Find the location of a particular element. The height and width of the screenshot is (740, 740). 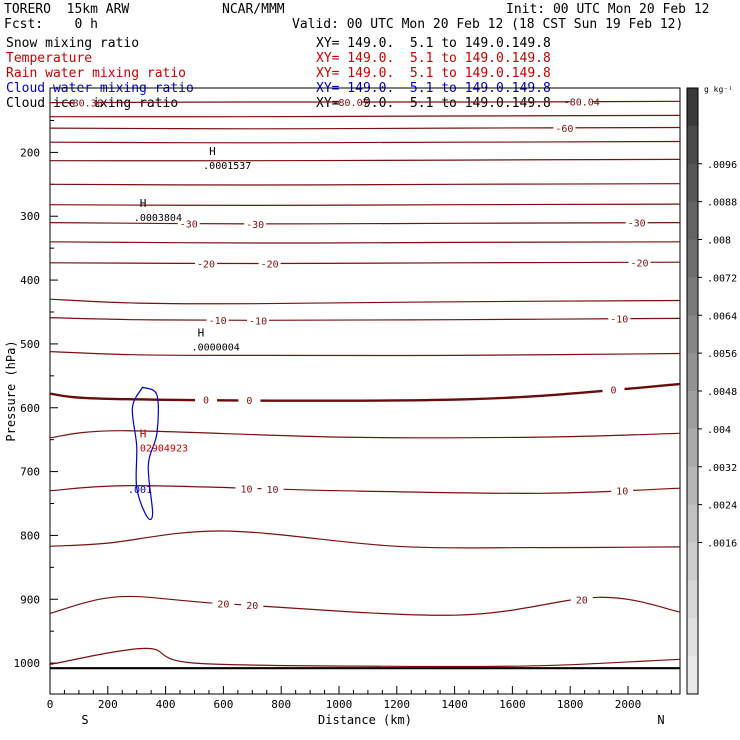

colorbar-tick-label: .0088 is located at coordinates (722, 203).